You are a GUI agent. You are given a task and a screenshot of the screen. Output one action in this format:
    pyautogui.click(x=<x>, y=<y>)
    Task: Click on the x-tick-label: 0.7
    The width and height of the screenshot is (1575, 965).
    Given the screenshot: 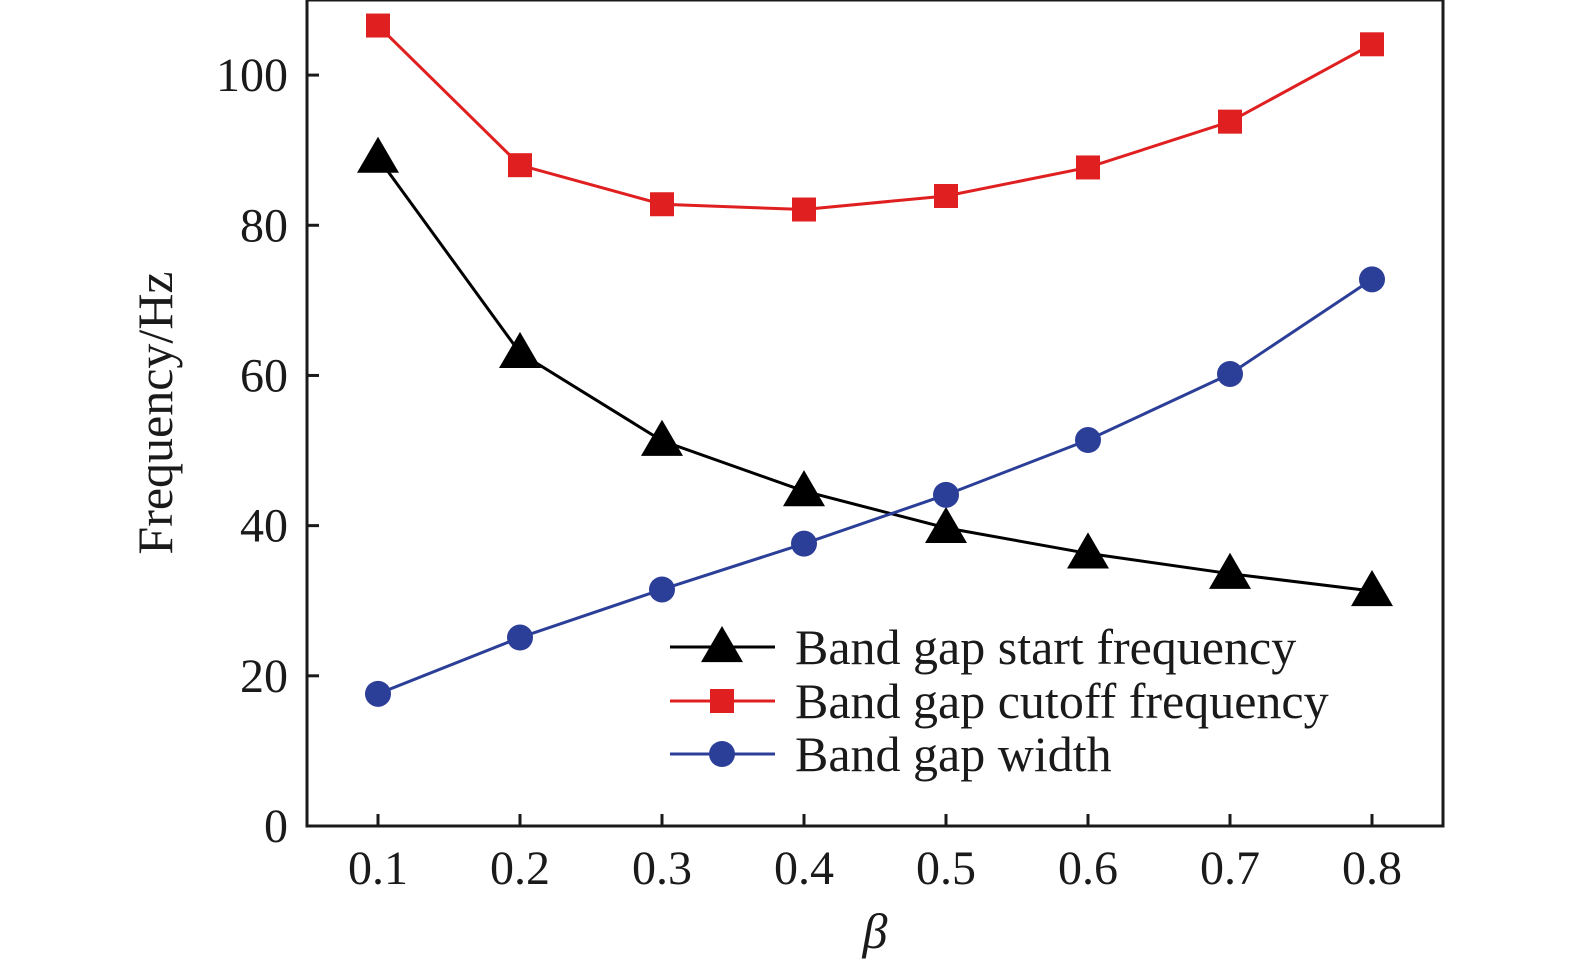 What is the action you would take?
    pyautogui.click(x=1230, y=868)
    